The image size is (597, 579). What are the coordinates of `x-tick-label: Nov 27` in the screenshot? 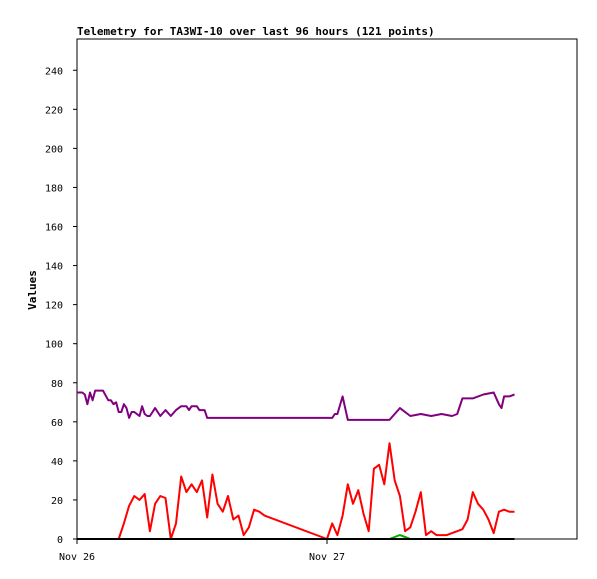 It's located at (327, 557).